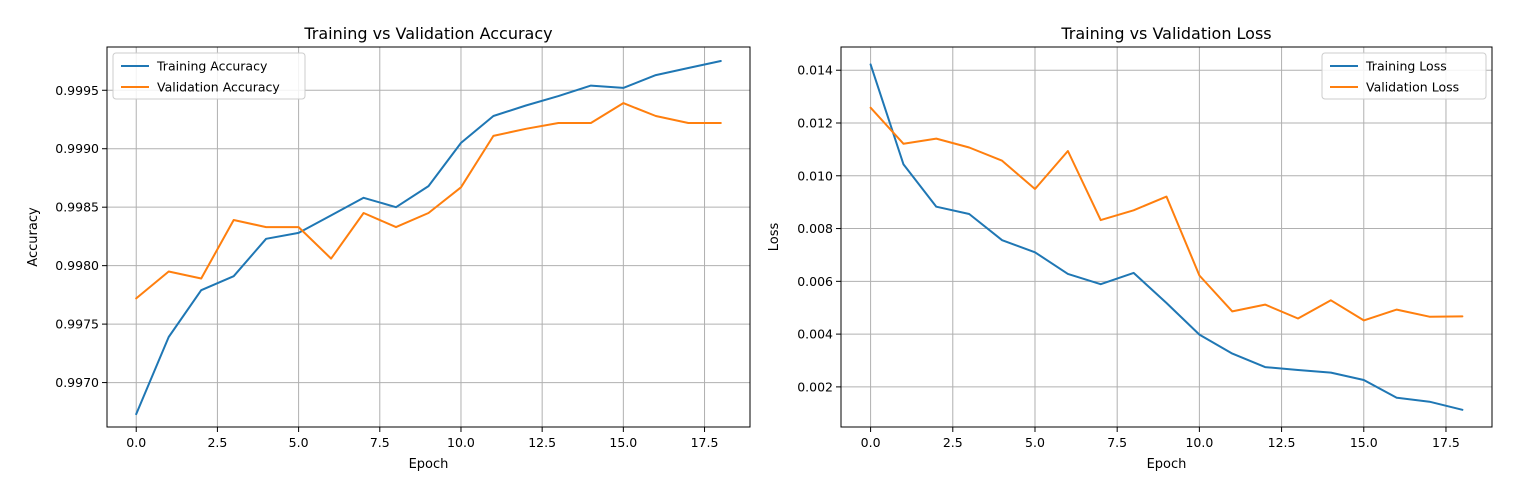 Image resolution: width=1514 pixels, height=496 pixels. I want to click on legend-label: Validation Accuracy, so click(218, 87).